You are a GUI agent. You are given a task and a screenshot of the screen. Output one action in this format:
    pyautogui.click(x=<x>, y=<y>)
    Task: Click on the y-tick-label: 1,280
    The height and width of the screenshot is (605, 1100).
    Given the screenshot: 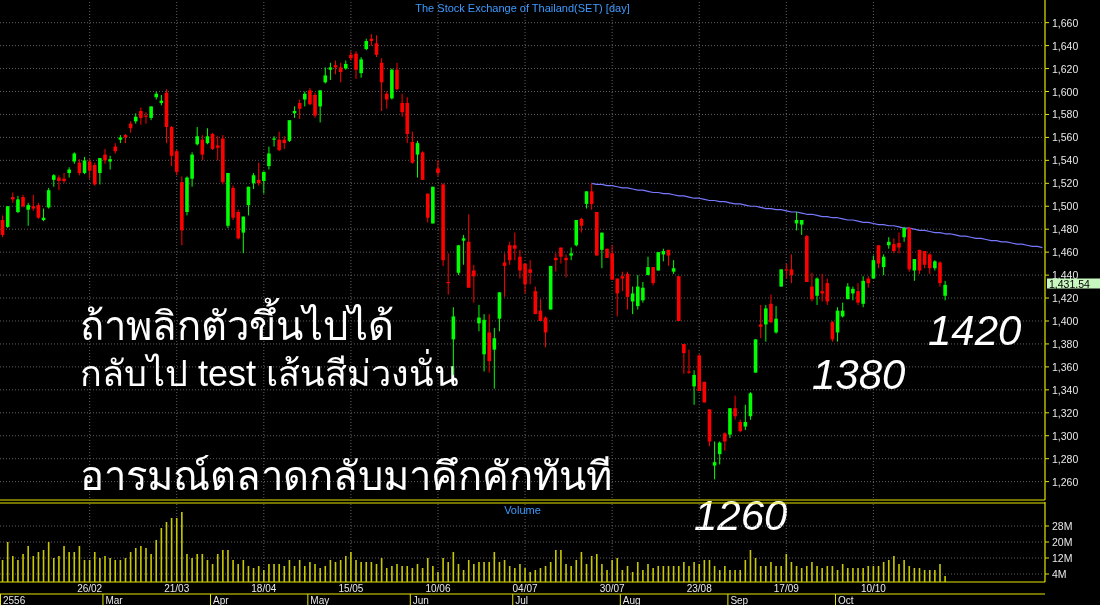 What is the action you would take?
    pyautogui.click(x=1065, y=458)
    